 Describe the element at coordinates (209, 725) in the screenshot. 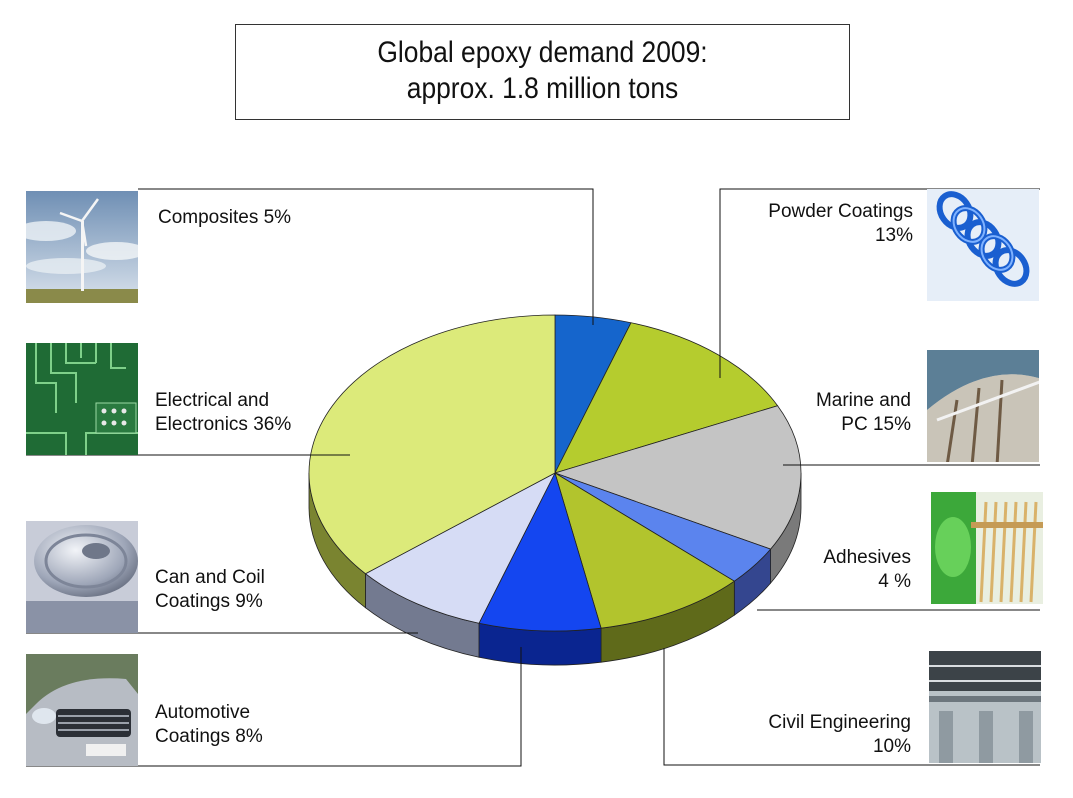

I see `label-automotive: Automotive Coatings 8%` at that location.